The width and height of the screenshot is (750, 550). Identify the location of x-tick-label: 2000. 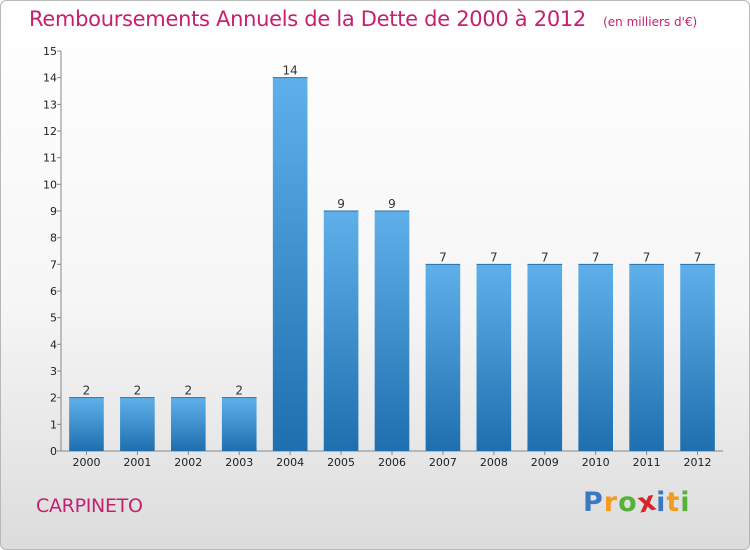
(86, 462).